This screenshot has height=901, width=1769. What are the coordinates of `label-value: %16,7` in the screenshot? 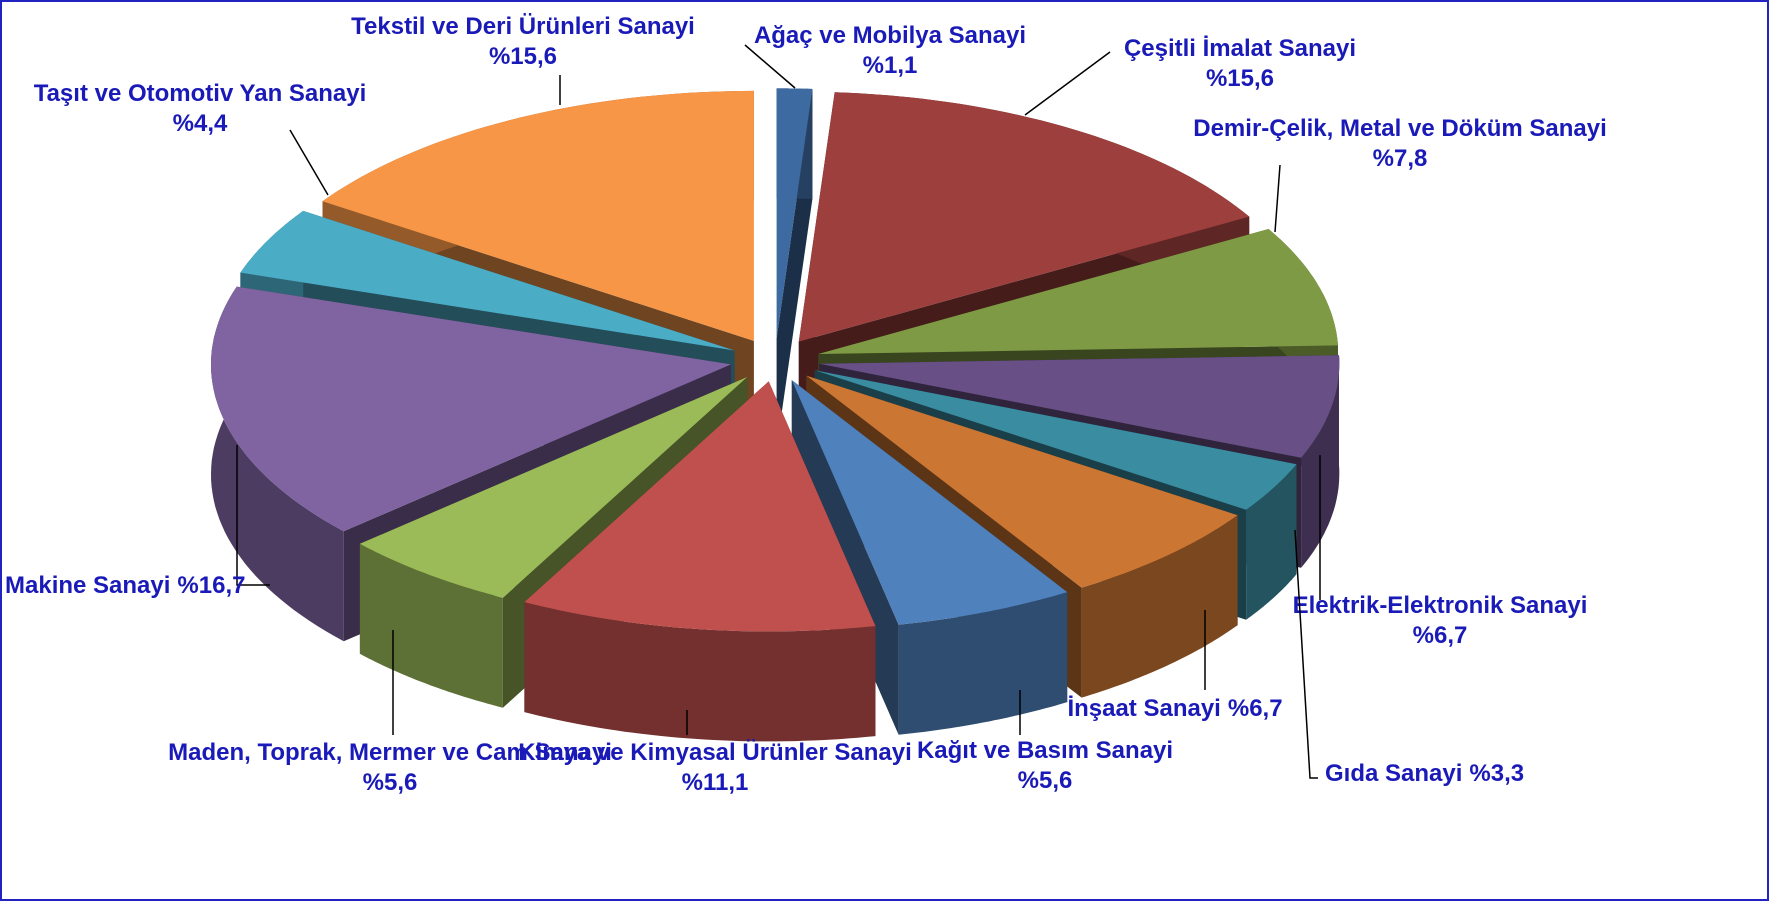 It's located at (211, 585).